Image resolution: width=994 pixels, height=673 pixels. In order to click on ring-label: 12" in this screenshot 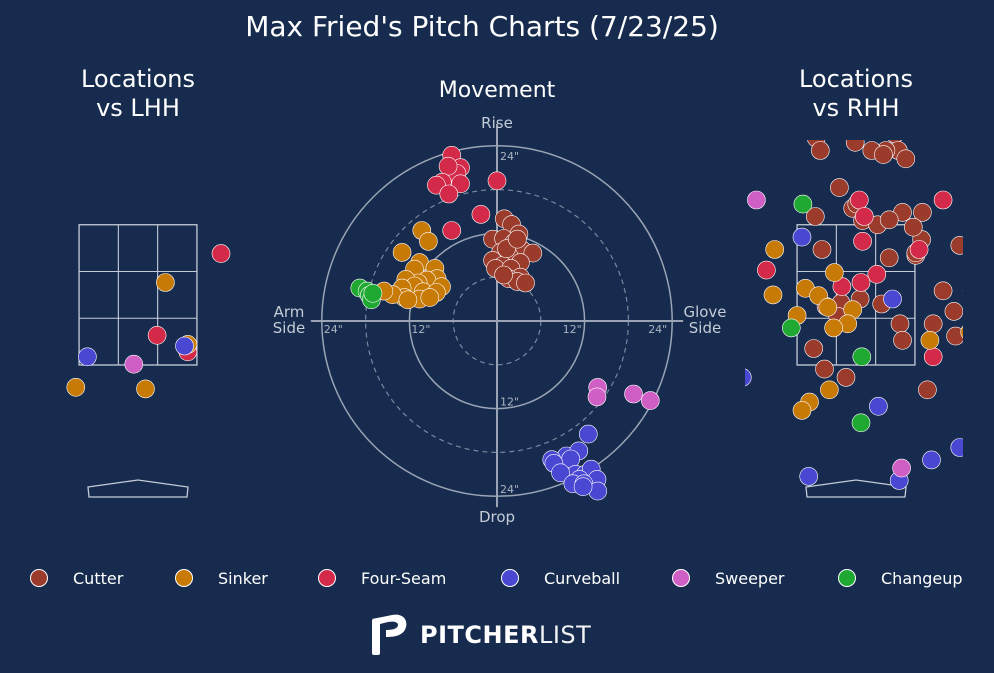, I will do `click(420, 329)`.